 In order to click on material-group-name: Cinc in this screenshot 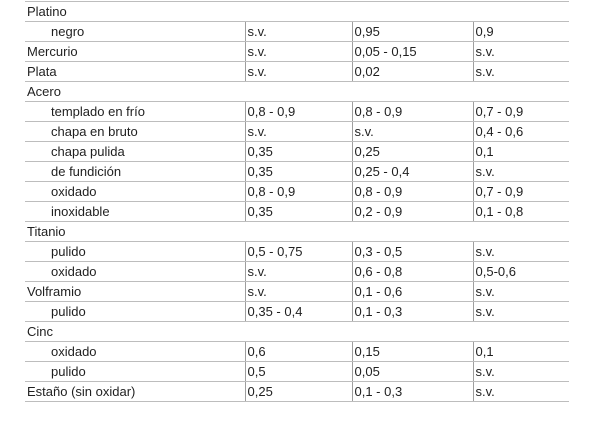, I will do `click(297, 331)`.